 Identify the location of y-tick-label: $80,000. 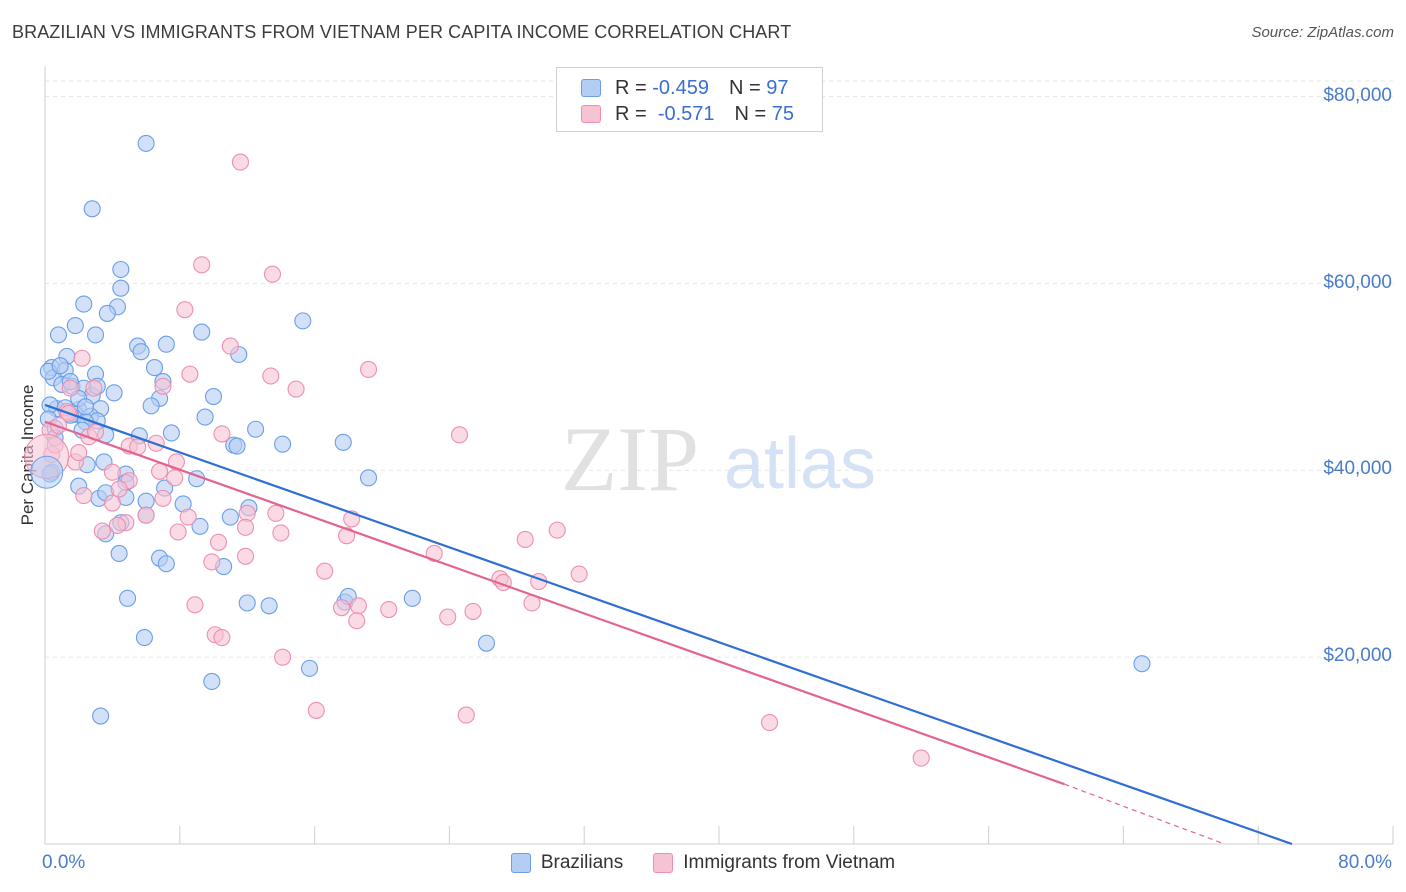
(1357, 95).